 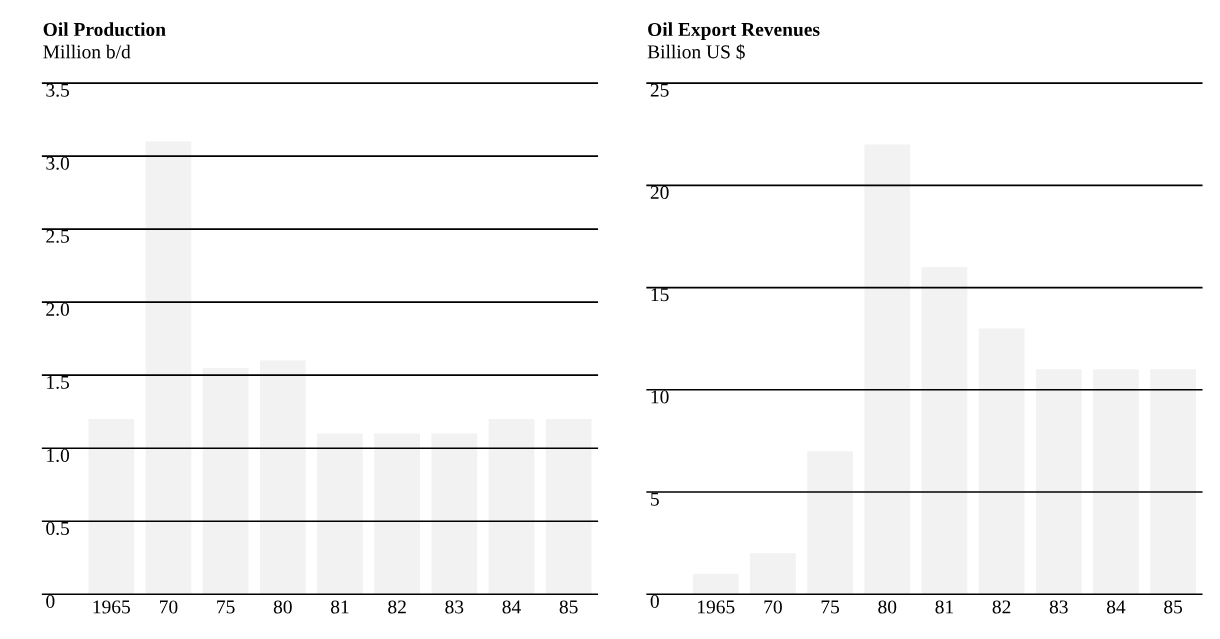 I want to click on y-tick-label: 2.5, so click(x=58, y=236).